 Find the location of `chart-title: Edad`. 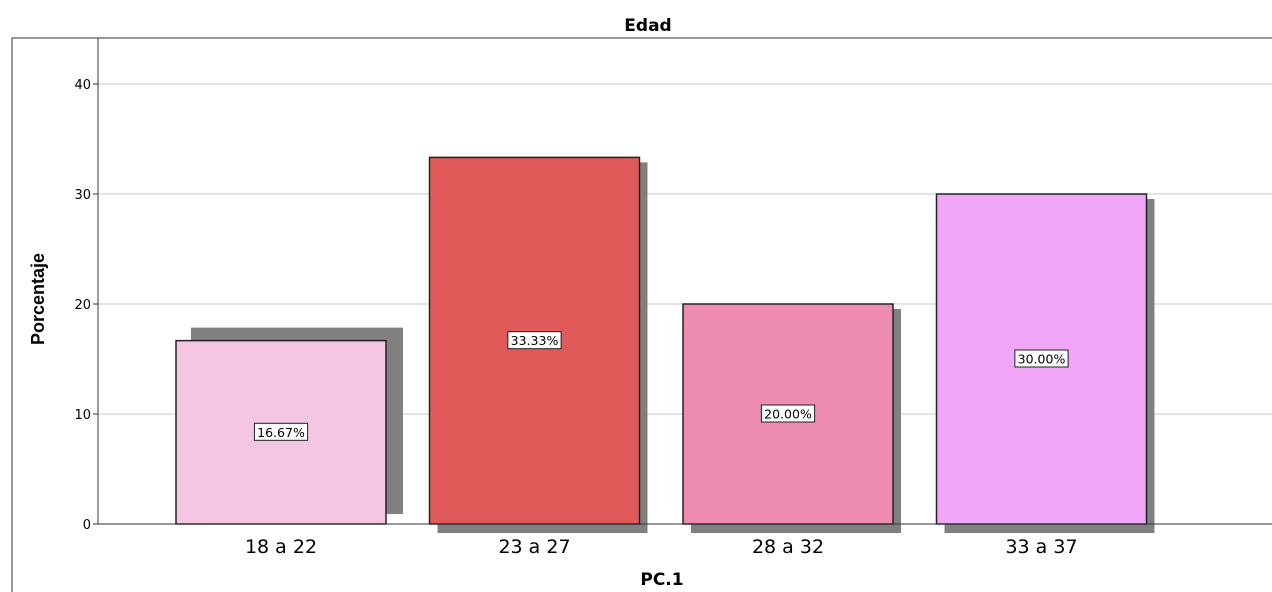

chart-title: Edad is located at coordinates (647, 26).